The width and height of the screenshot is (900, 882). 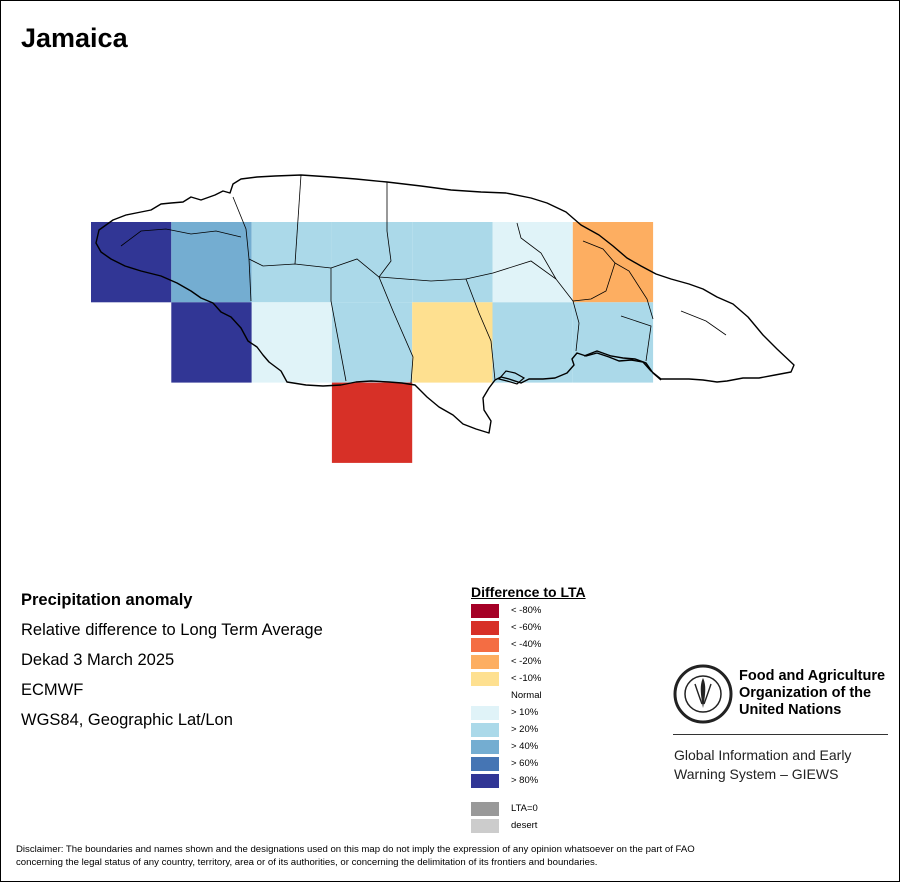 What do you see at coordinates (74, 38) in the screenshot?
I see `map-title: Jamaica` at bounding box center [74, 38].